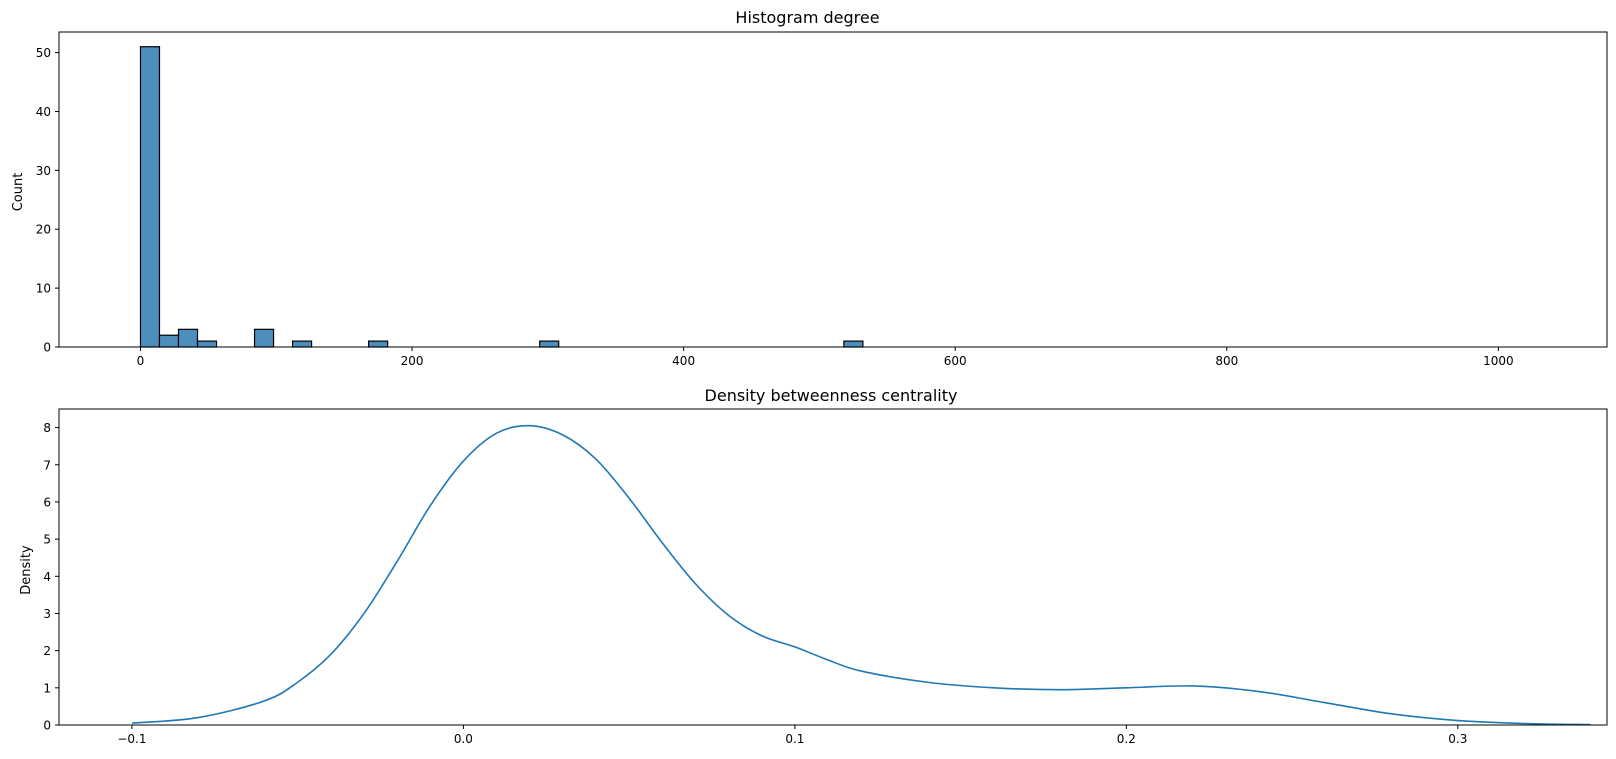 The width and height of the screenshot is (1616, 759). What do you see at coordinates (47, 200) in the screenshot?
I see `histogram-y-ticks: 0 10 20 30 40 50` at bounding box center [47, 200].